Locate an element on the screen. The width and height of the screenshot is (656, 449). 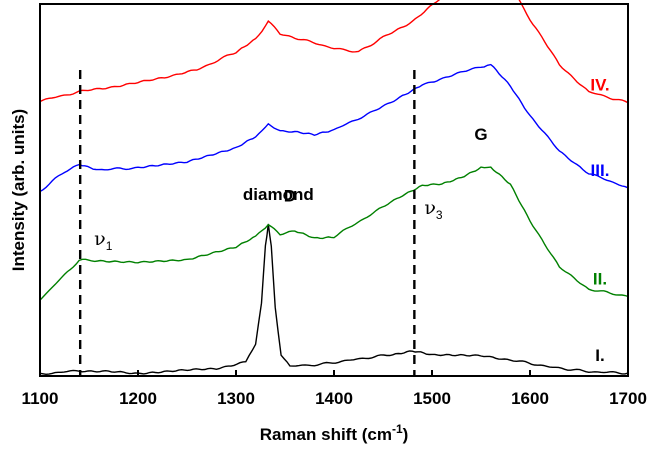
x-tick-label-1400: 1400 is located at coordinates (334, 398).